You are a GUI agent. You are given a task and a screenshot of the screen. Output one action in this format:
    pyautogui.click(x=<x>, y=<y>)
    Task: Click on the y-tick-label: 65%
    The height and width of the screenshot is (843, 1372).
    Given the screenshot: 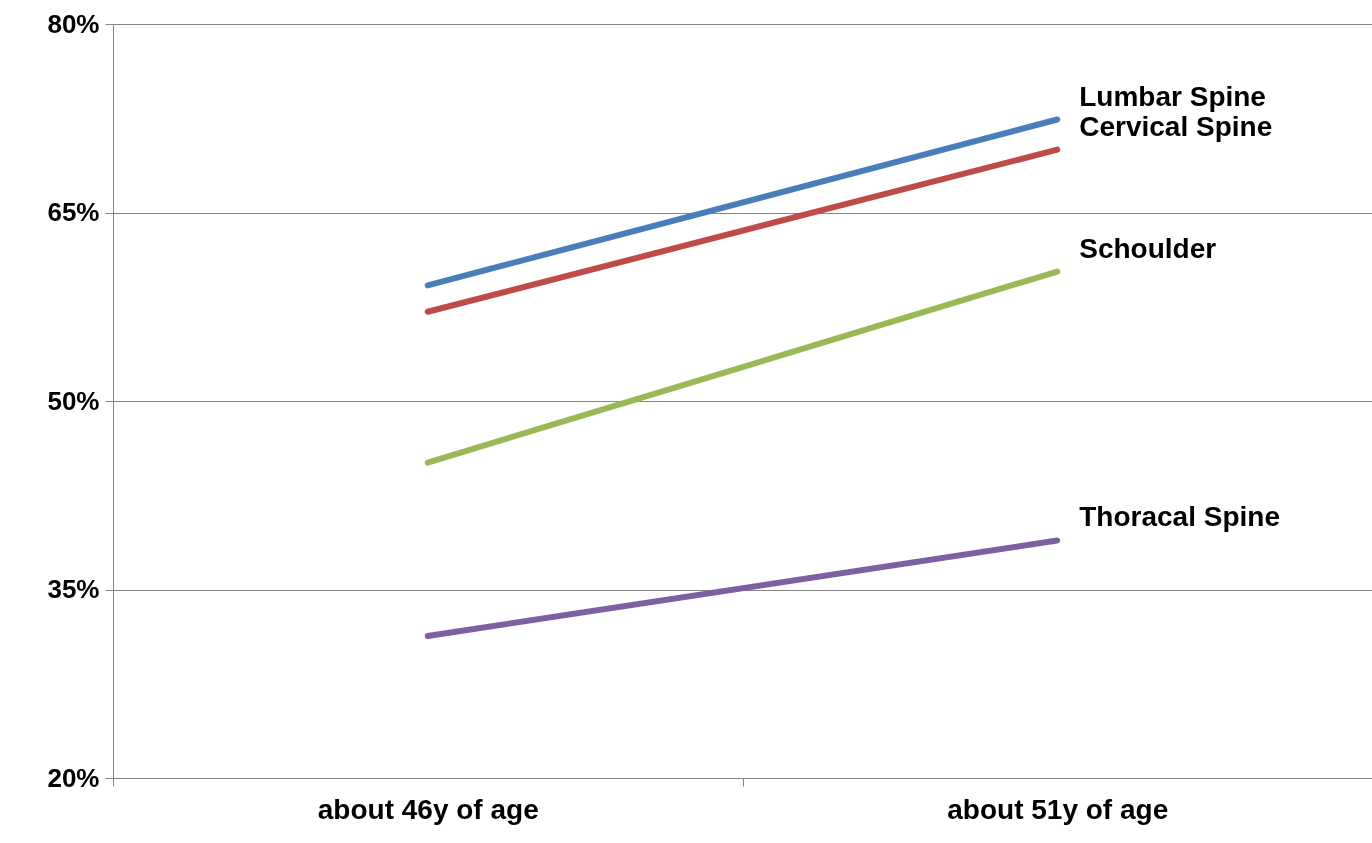 What is the action you would take?
    pyautogui.click(x=73, y=212)
    